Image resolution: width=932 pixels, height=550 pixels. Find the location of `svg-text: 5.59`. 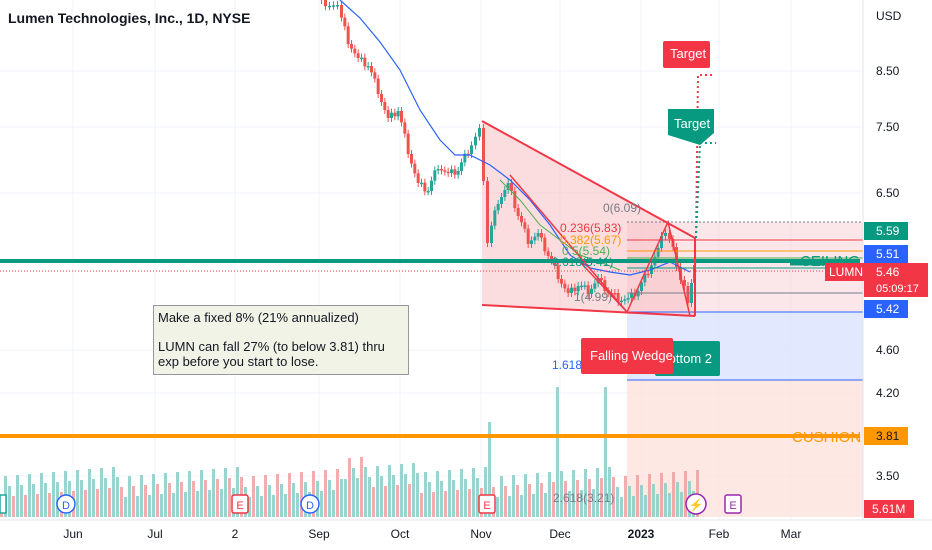

svg-text: 5.59 is located at coordinates (888, 231).